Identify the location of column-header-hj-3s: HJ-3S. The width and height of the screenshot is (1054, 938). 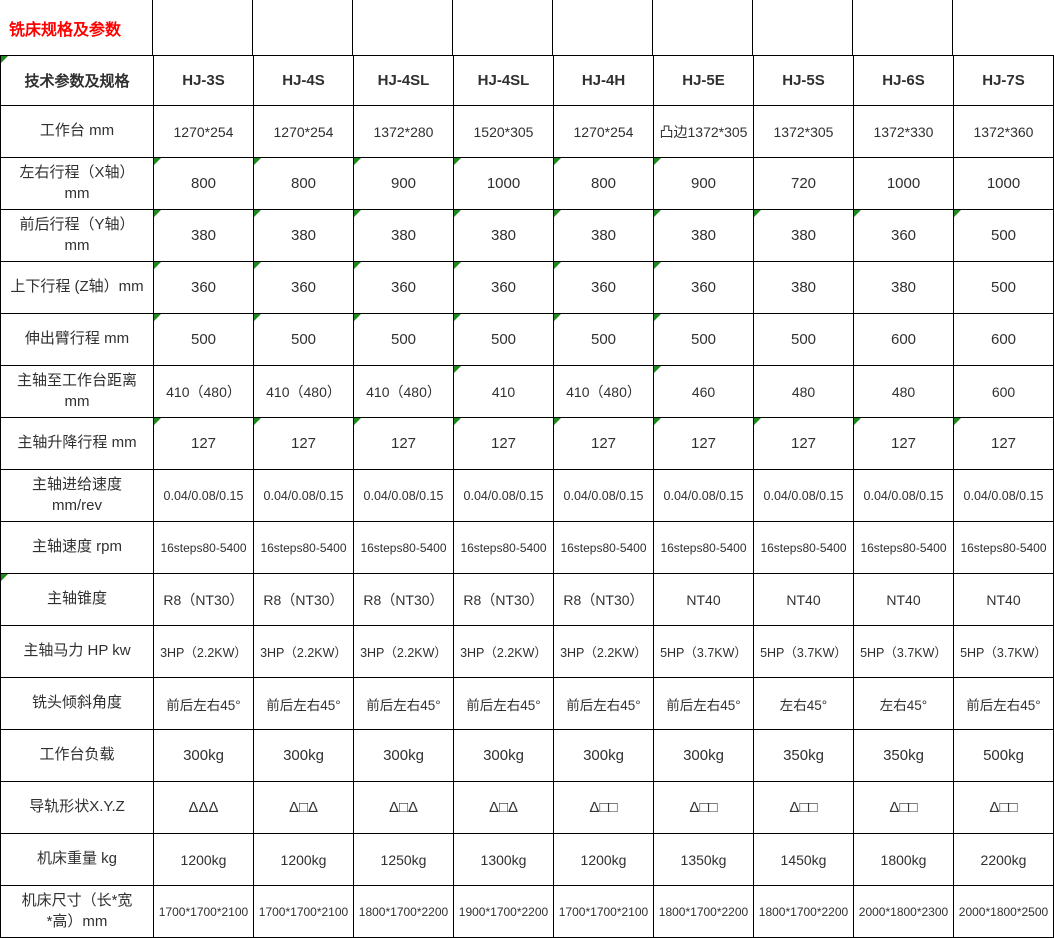
(203, 80).